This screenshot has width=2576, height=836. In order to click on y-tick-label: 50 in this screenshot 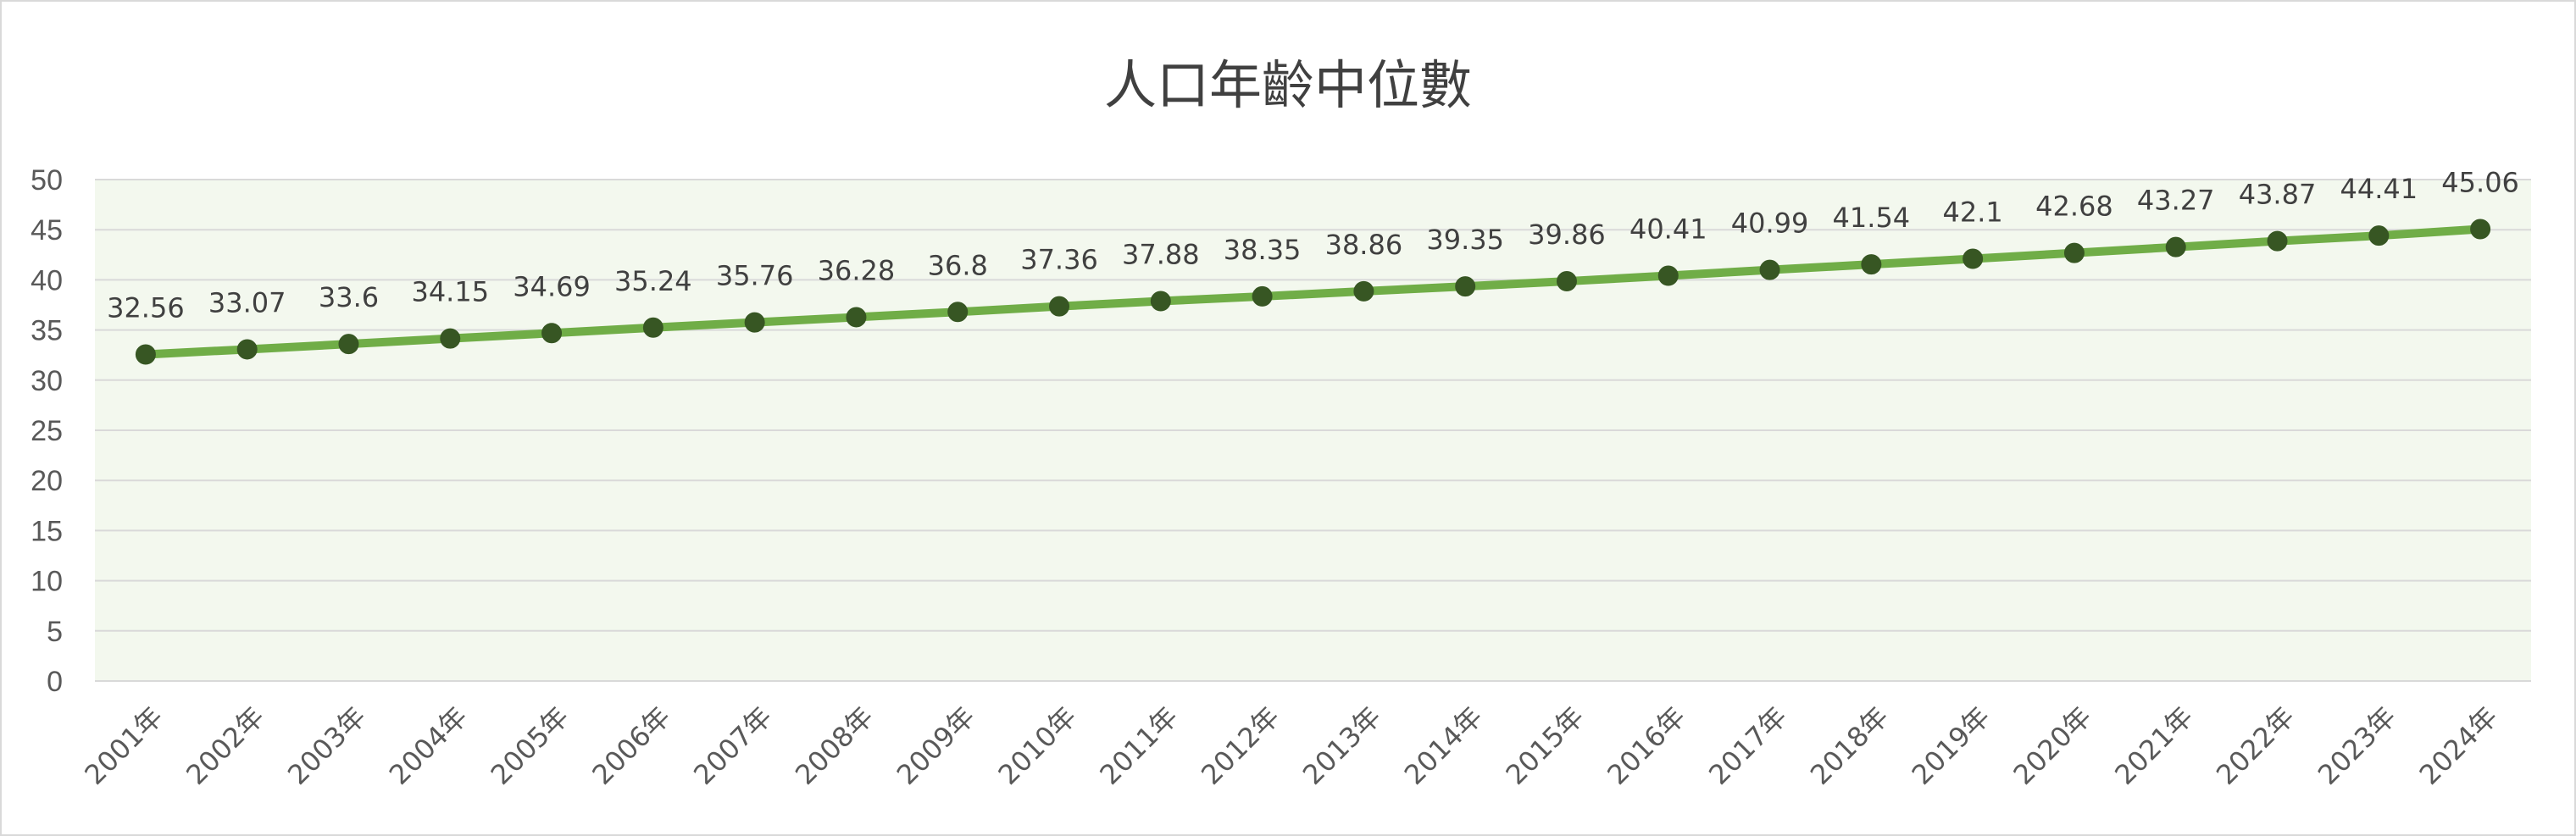, I will do `click(47, 180)`.